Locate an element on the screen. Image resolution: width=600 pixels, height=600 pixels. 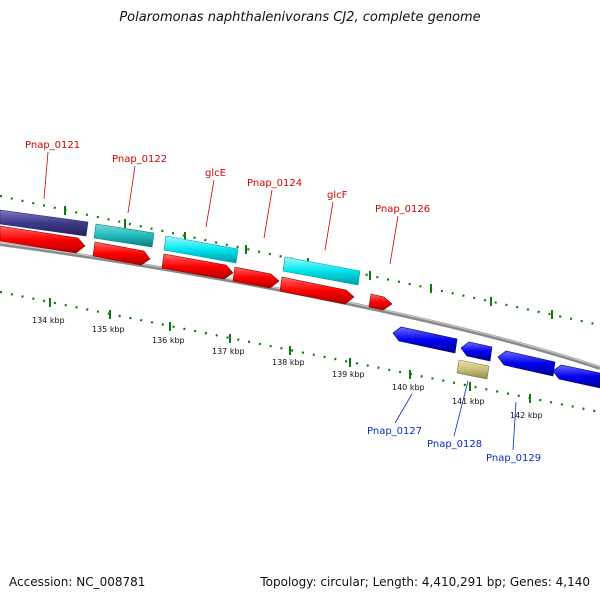
label-pnap0128: Pnap_0128 is located at coordinates (454, 444).